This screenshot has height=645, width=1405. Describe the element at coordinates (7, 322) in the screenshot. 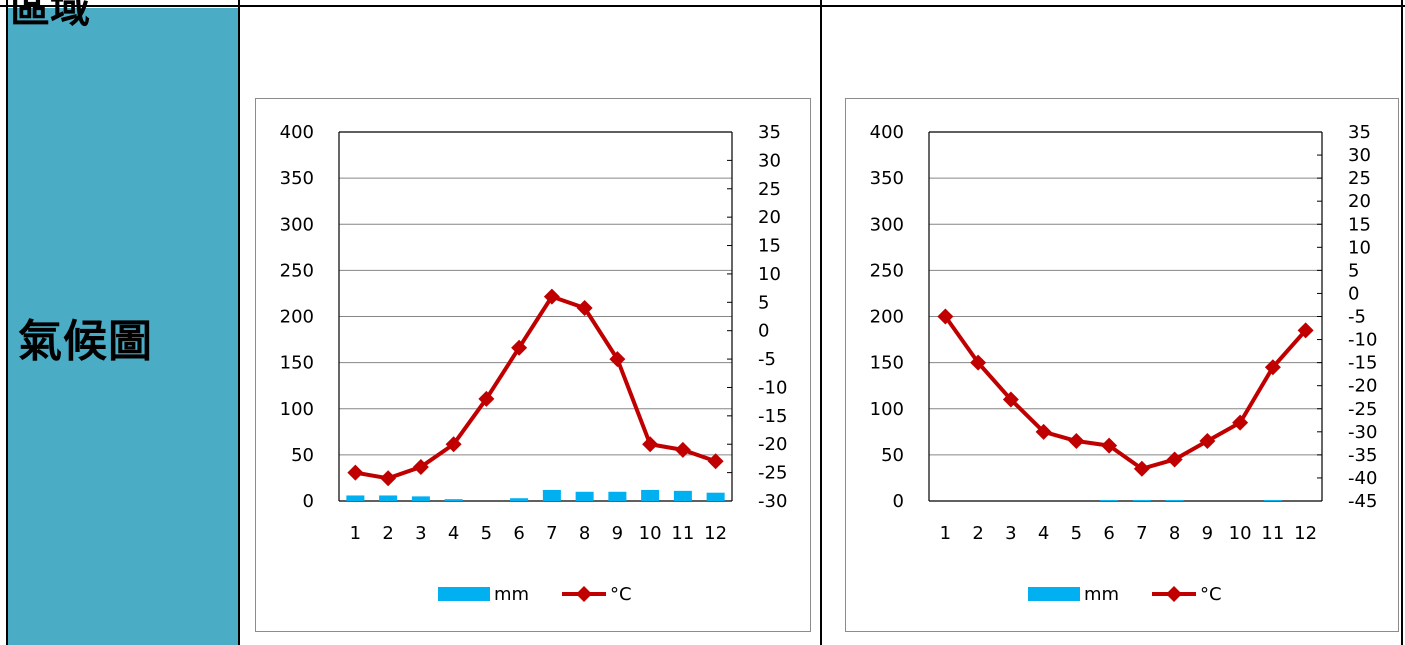

I see `table-border-left` at that location.